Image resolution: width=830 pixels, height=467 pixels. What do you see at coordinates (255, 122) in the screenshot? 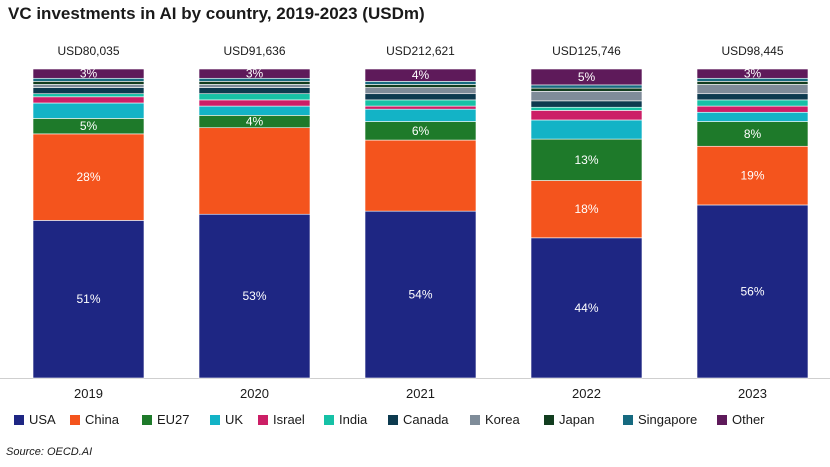
I see `data-label-eu27-2020: 4%` at bounding box center [255, 122].